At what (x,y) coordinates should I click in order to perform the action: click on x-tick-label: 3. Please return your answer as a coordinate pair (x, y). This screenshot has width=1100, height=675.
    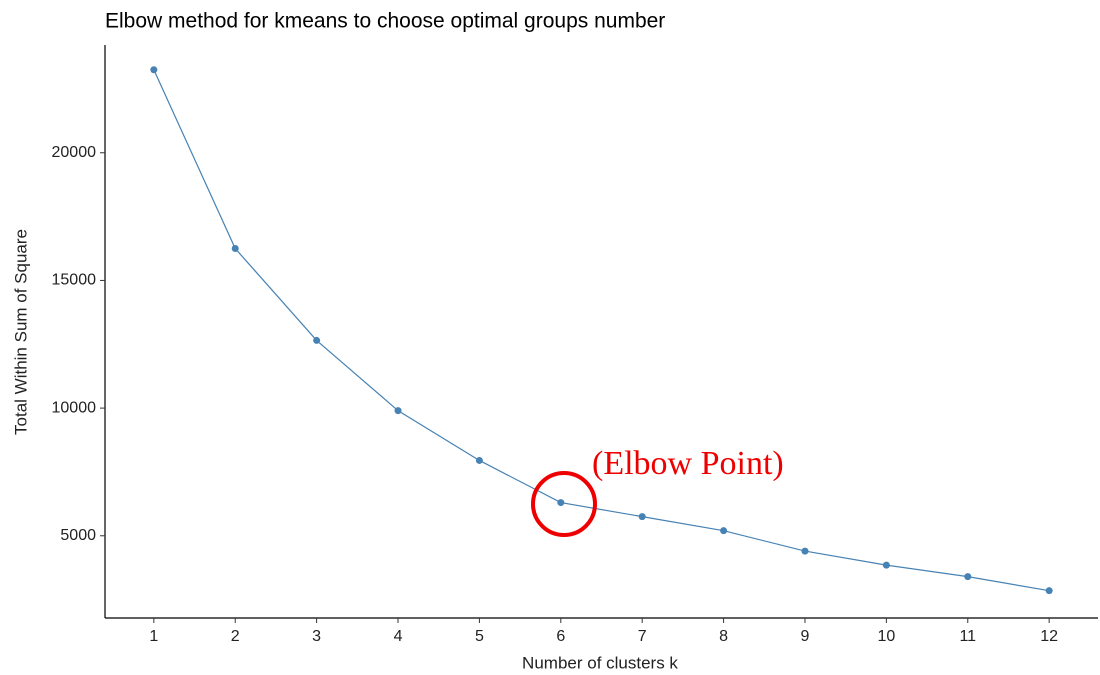
    Looking at the image, I should click on (316, 636).